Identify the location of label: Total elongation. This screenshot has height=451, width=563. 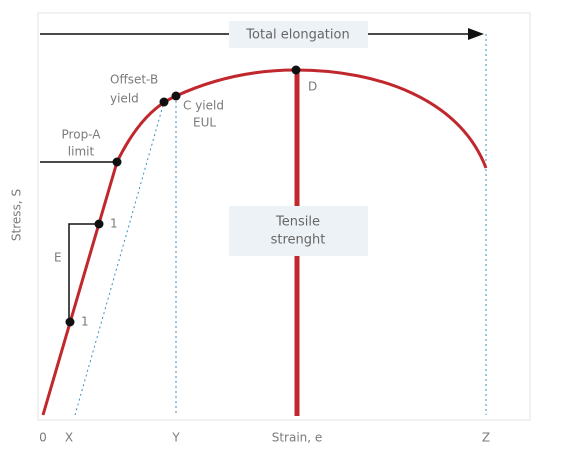
(297, 35).